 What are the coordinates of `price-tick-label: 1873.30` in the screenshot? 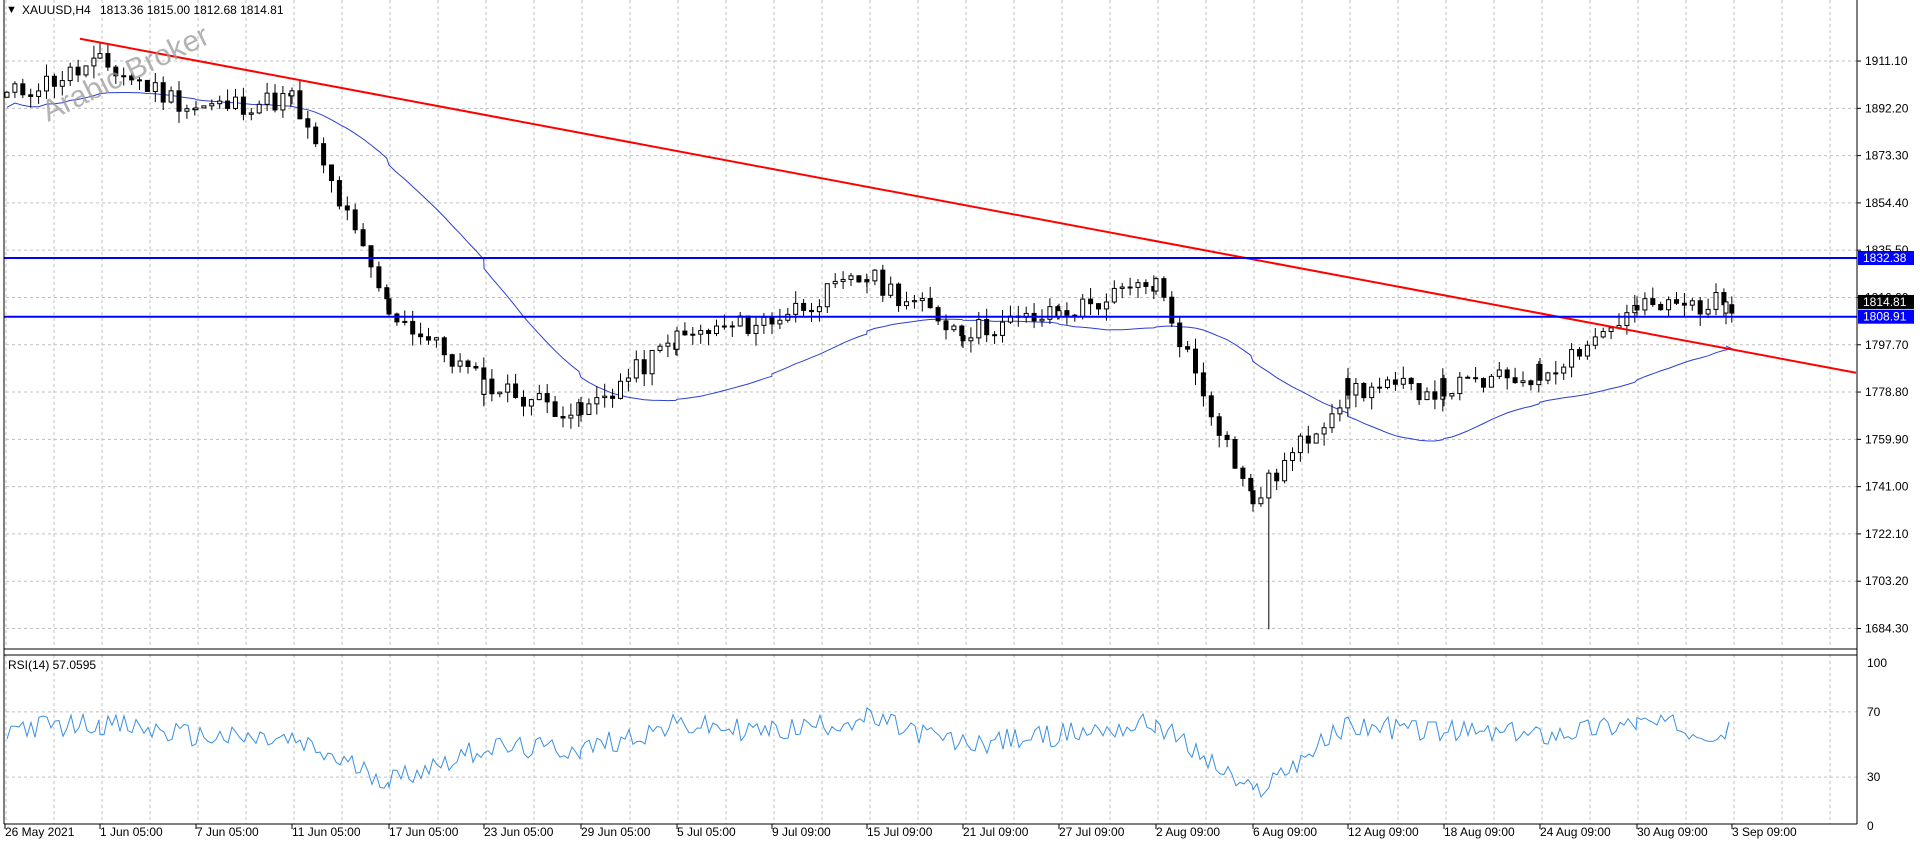 It's located at (1887, 156).